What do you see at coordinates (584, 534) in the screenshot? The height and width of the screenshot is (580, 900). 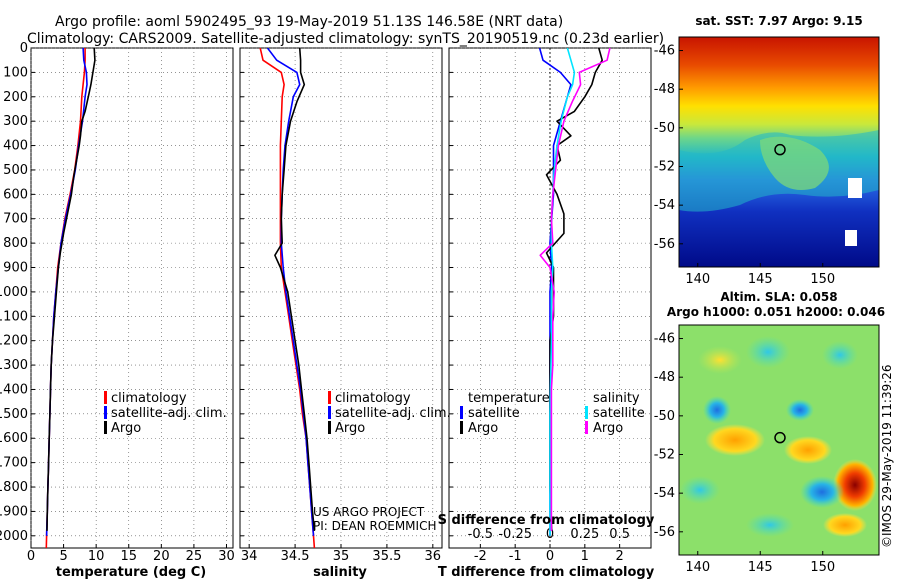 I see `s-difference-tick-label: 0.25` at bounding box center [584, 534].